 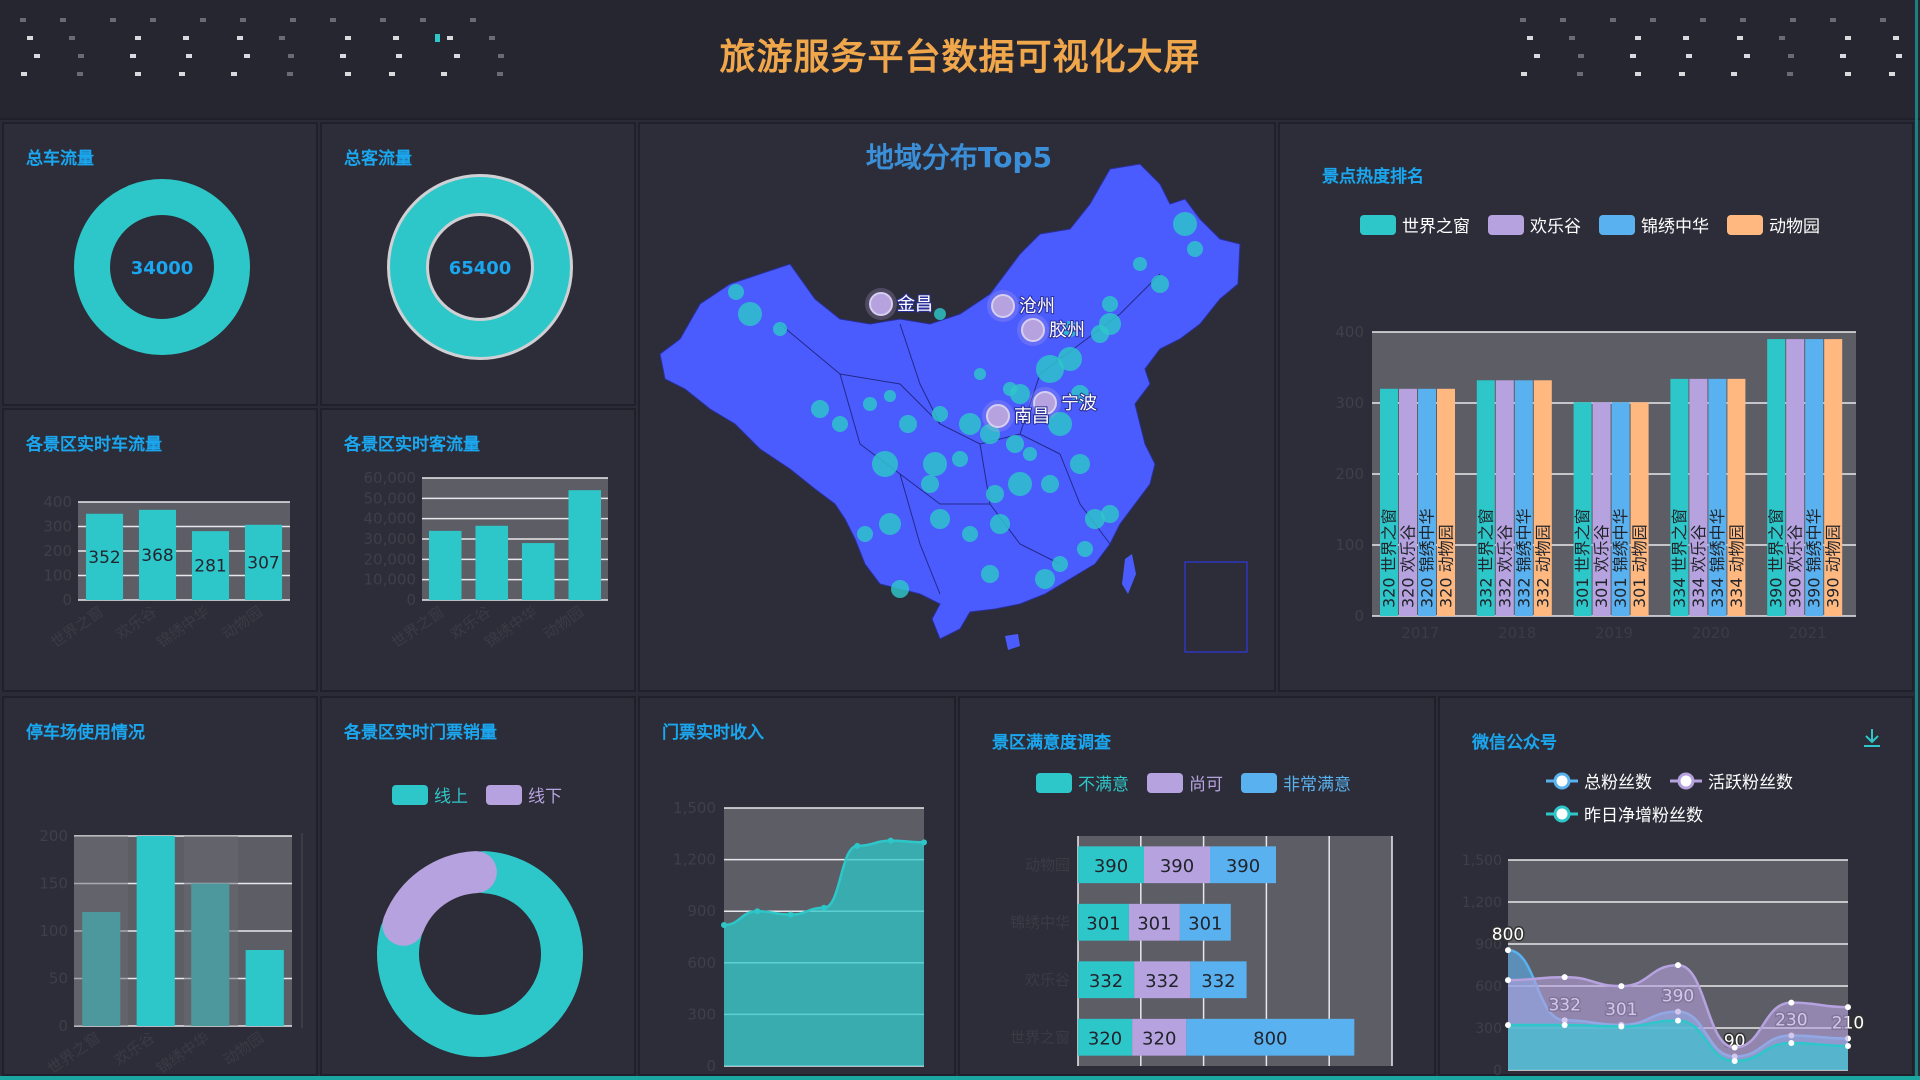 I want to click on page-title: 旅游服务平台数据可视化大屏, so click(x=960, y=57).